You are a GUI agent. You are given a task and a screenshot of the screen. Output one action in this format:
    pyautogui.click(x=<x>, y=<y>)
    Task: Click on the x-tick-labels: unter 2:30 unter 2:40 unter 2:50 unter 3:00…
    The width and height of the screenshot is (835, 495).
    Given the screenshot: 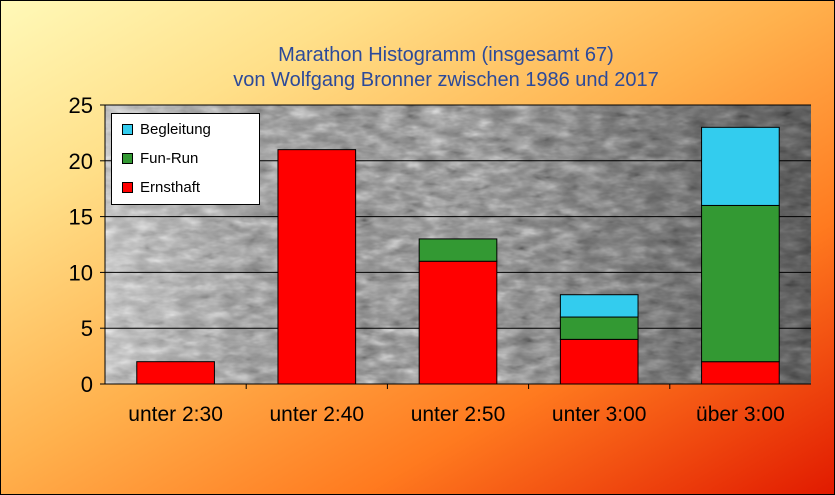 What is the action you would take?
    pyautogui.click(x=456, y=414)
    